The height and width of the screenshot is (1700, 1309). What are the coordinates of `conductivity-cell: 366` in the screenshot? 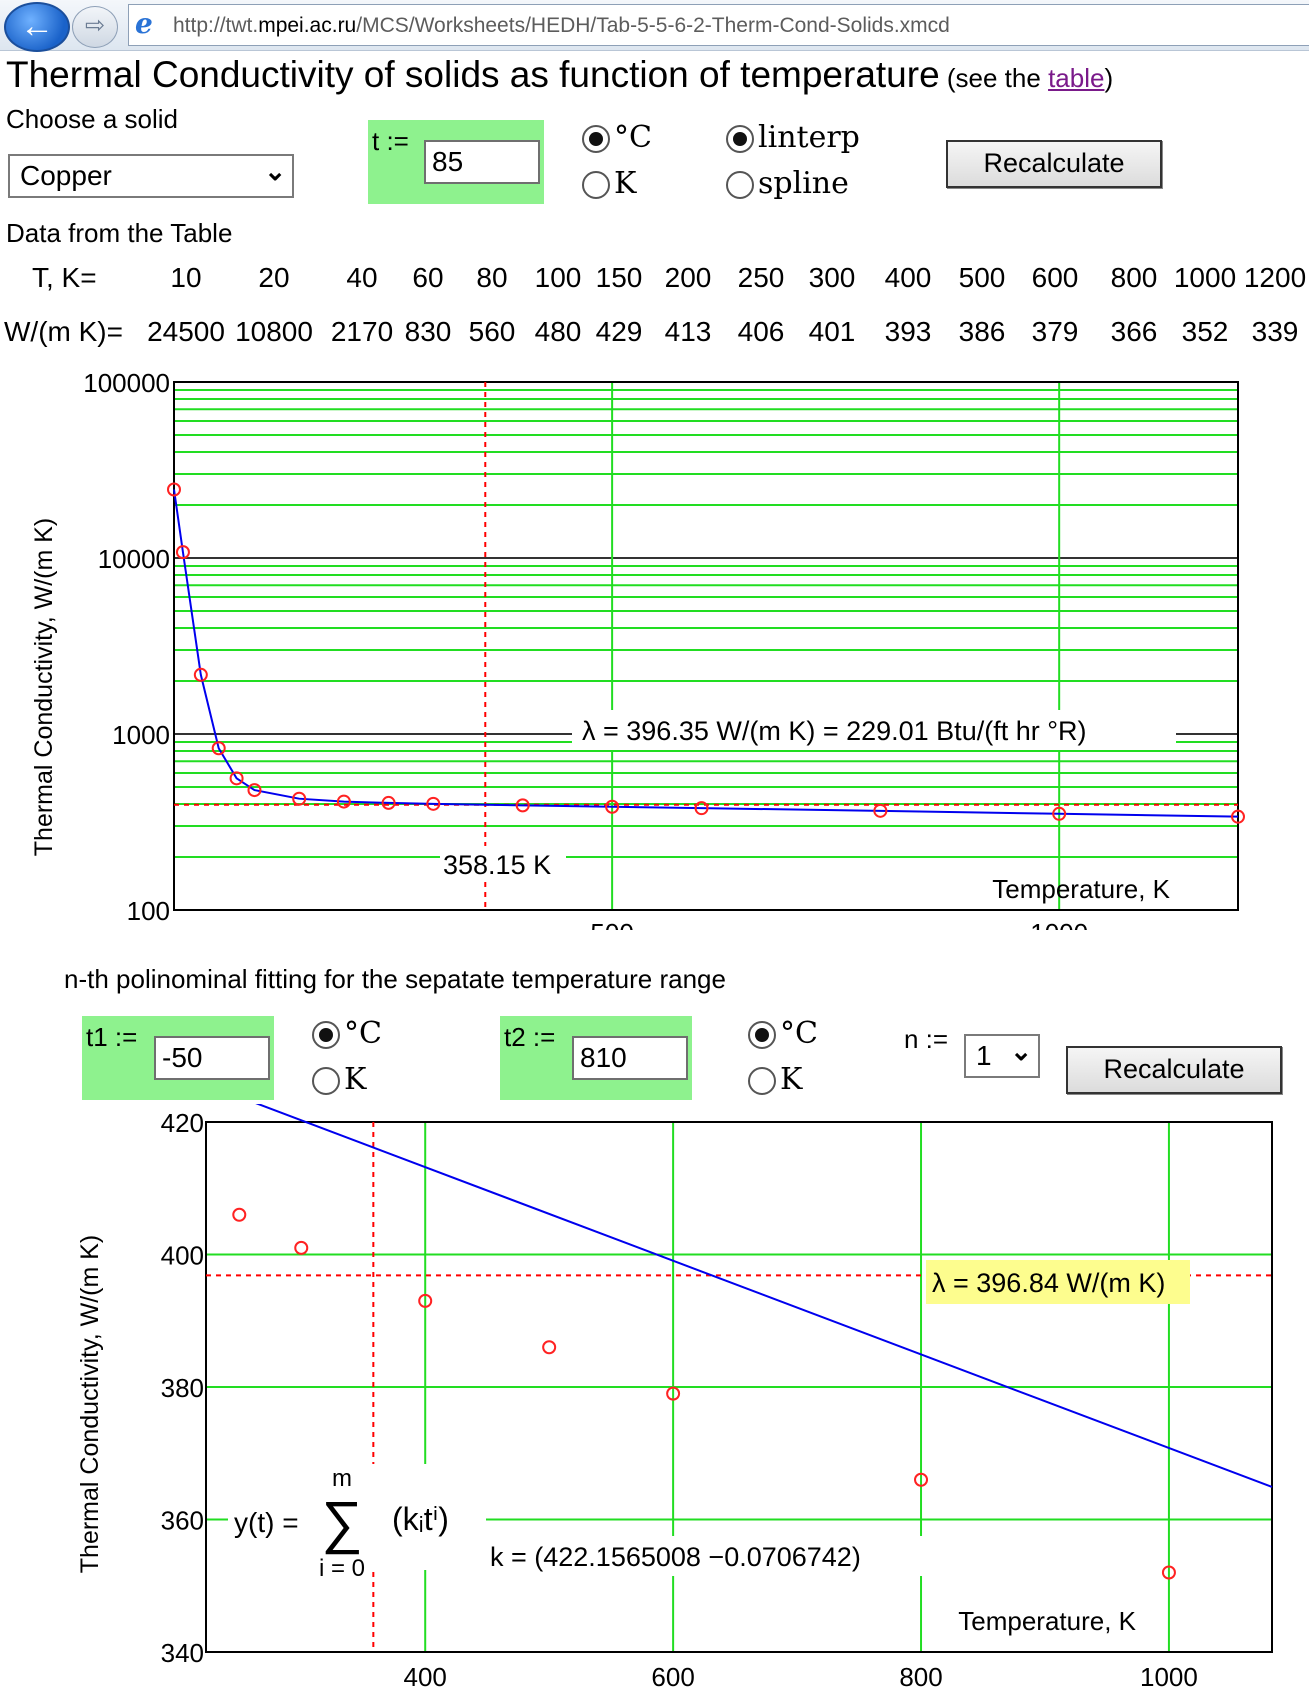 It's located at (1134, 331).